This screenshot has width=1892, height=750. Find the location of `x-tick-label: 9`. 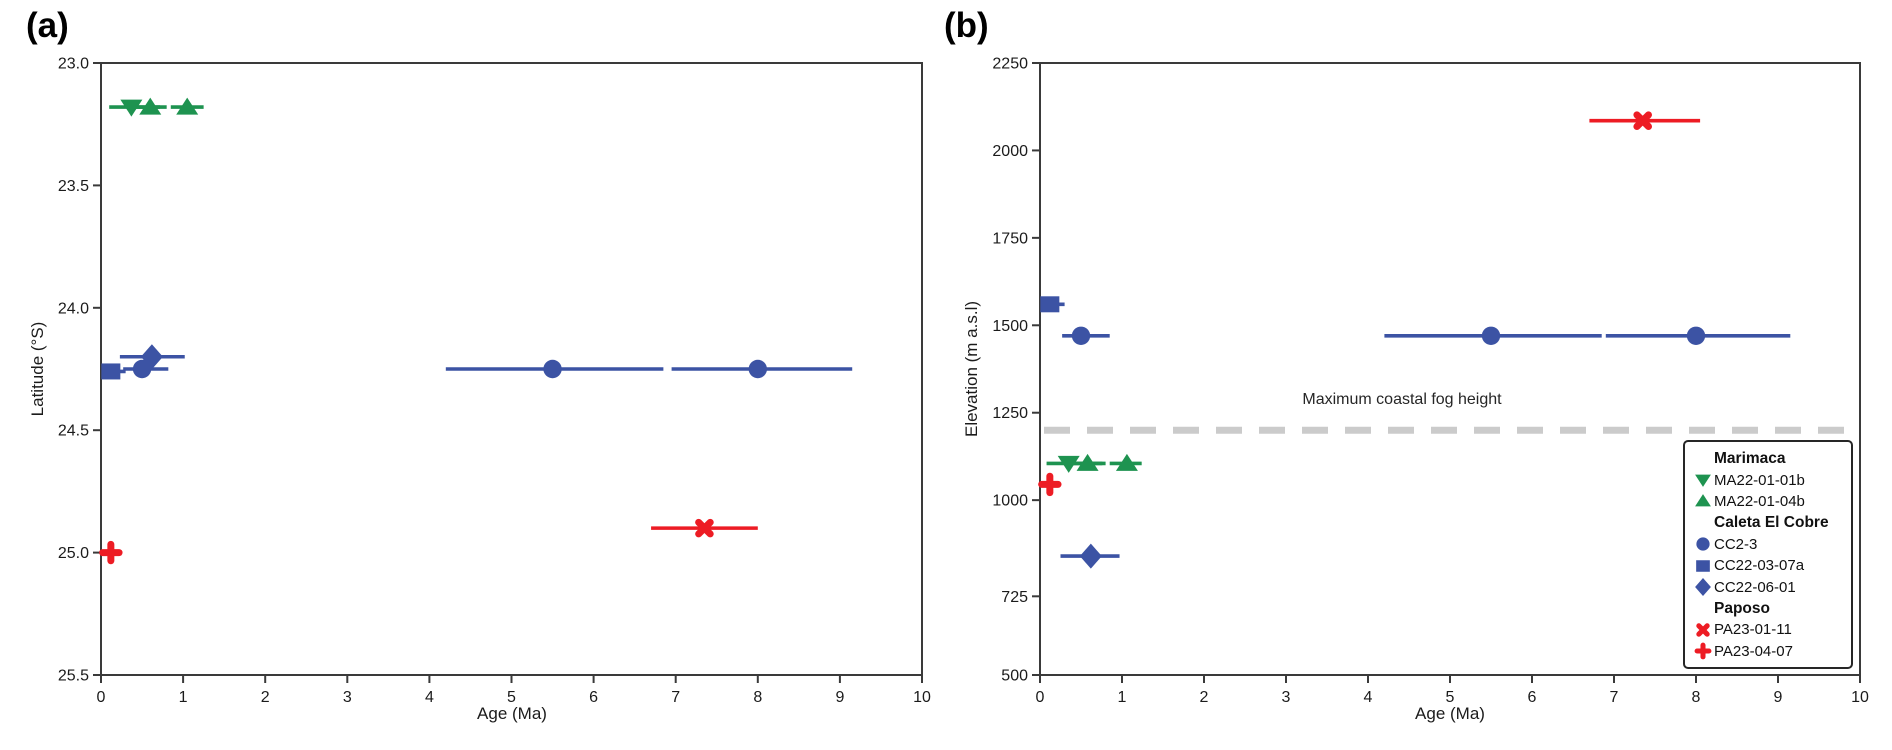

x-tick-label: 9 is located at coordinates (1778, 697).